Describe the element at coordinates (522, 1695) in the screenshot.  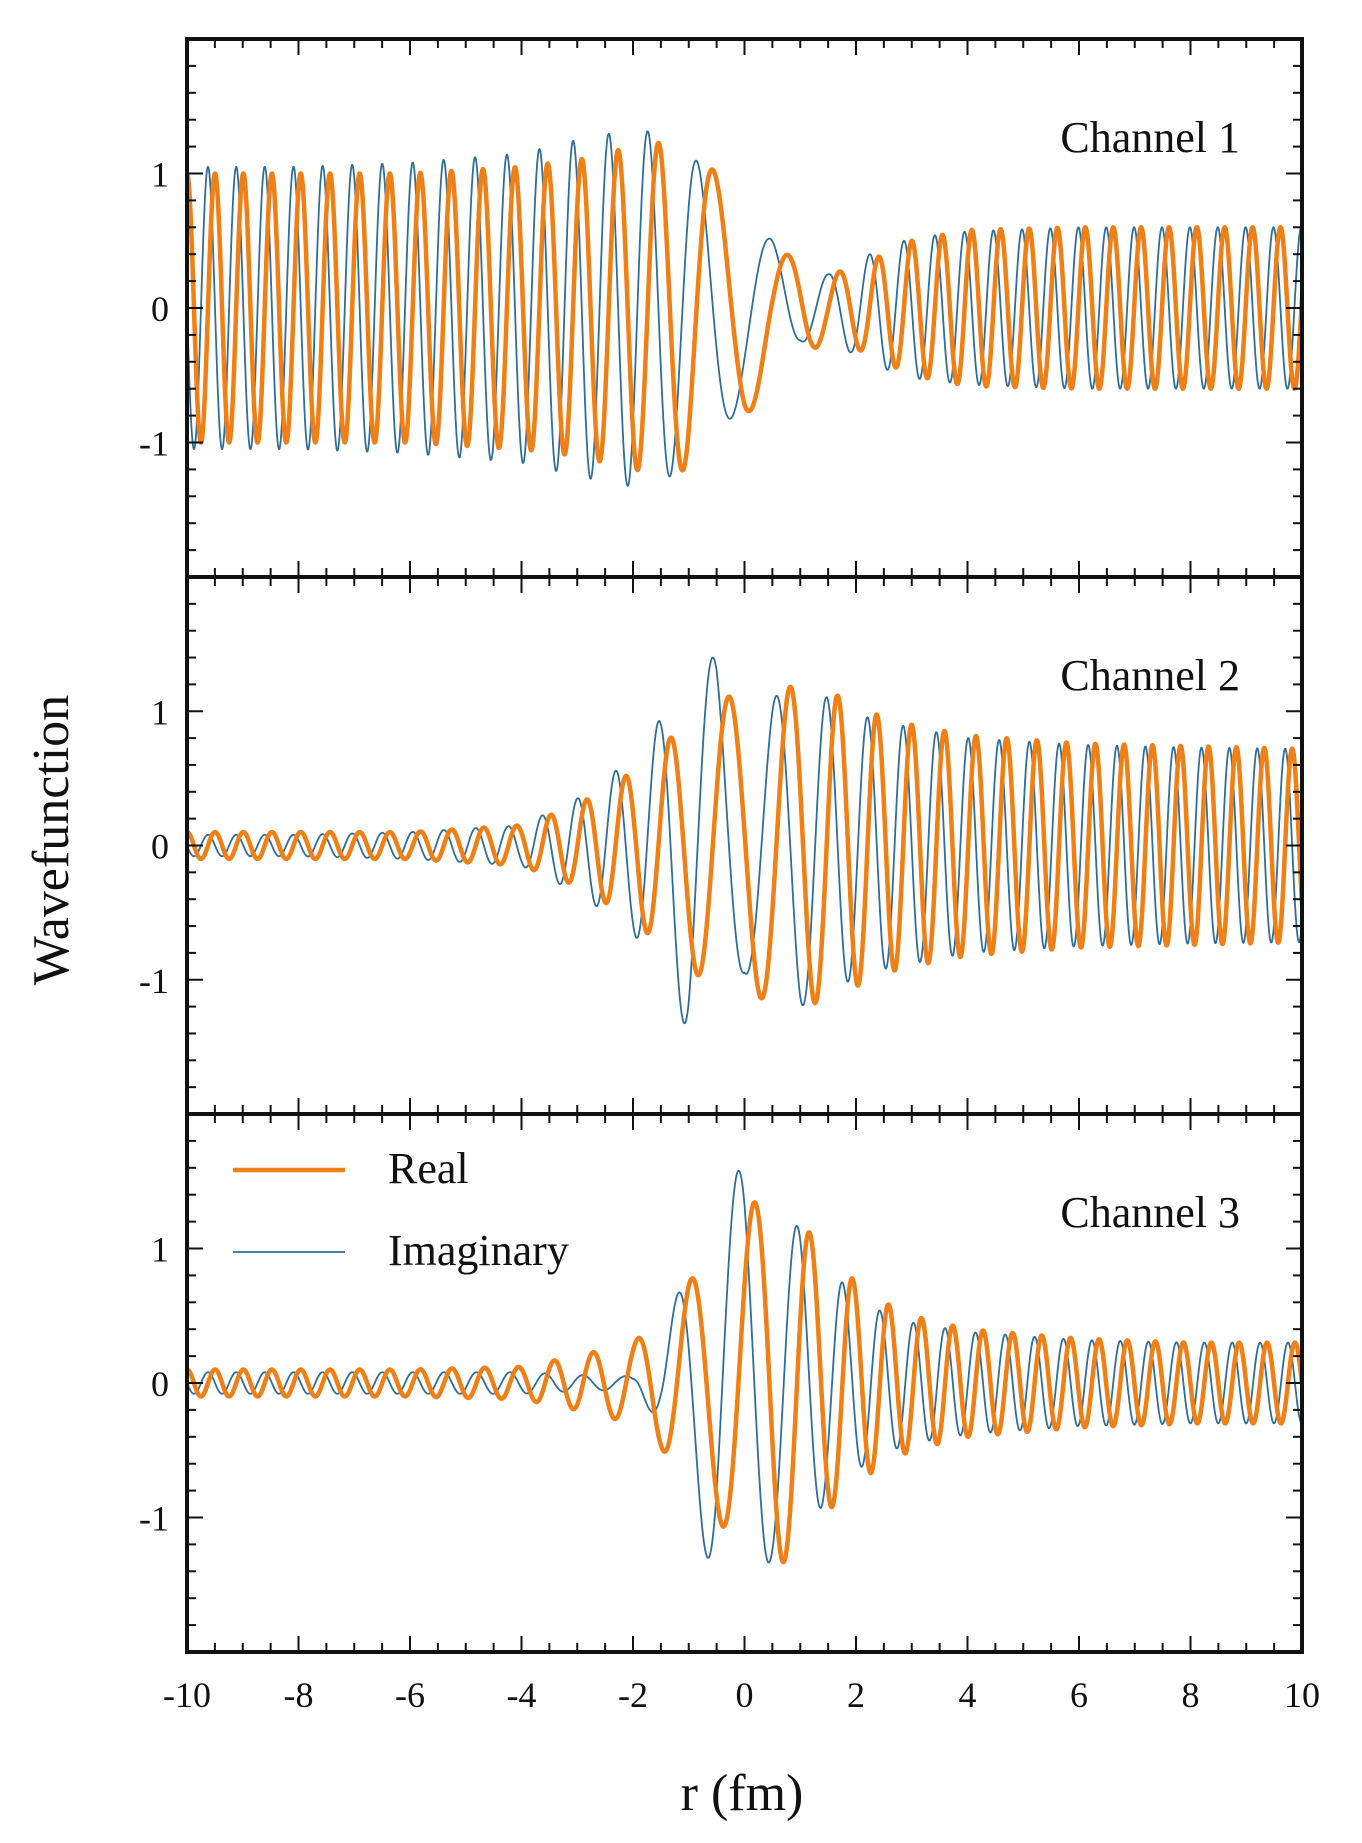
I see `x-tick-label: -4` at that location.